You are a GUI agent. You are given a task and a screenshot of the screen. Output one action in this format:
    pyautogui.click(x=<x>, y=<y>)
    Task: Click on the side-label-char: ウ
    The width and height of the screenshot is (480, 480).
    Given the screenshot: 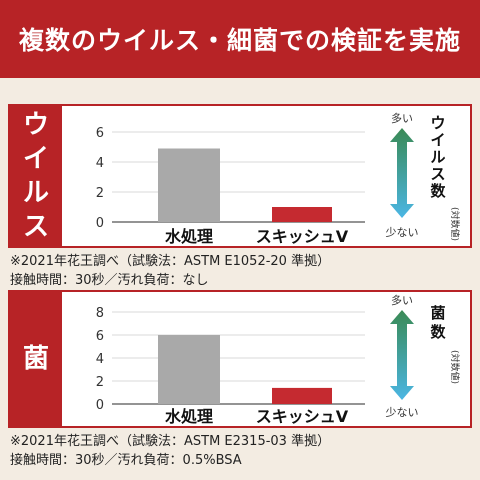 What is the action you would take?
    pyautogui.click(x=35, y=125)
    